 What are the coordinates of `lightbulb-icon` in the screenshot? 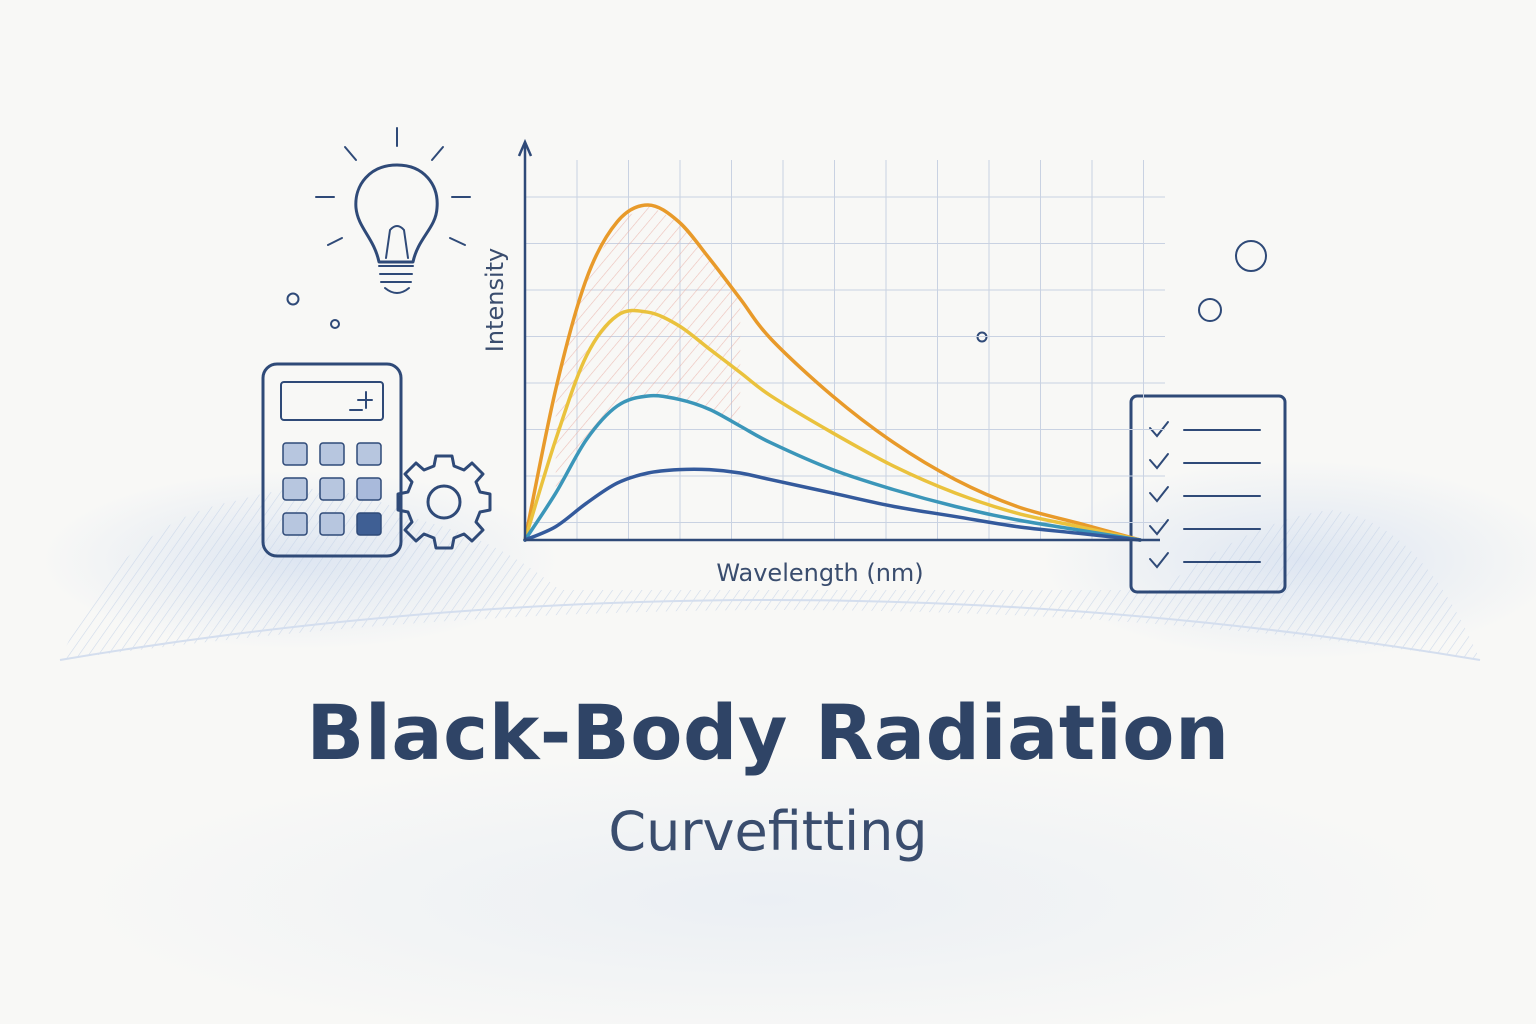 It's located at (393, 210).